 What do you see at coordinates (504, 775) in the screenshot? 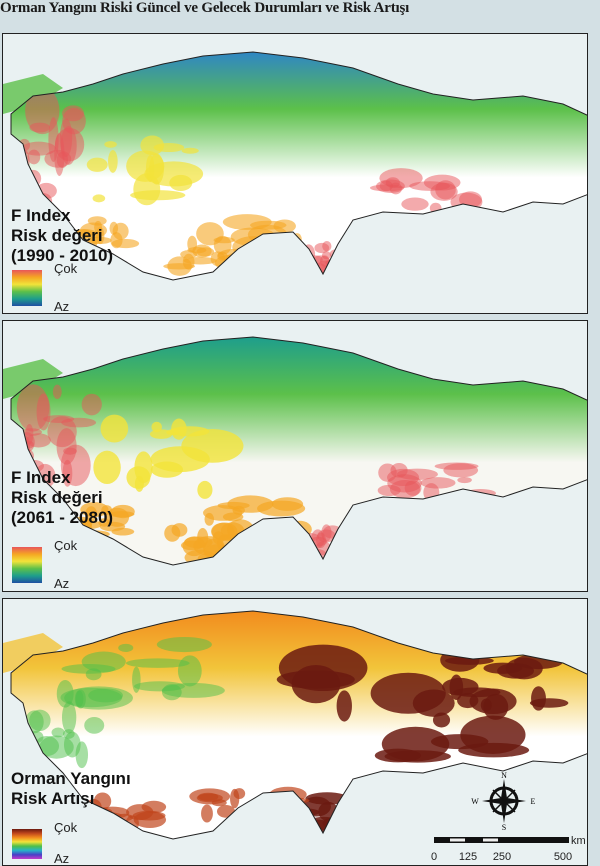
I see `compass-n: N` at bounding box center [504, 775].